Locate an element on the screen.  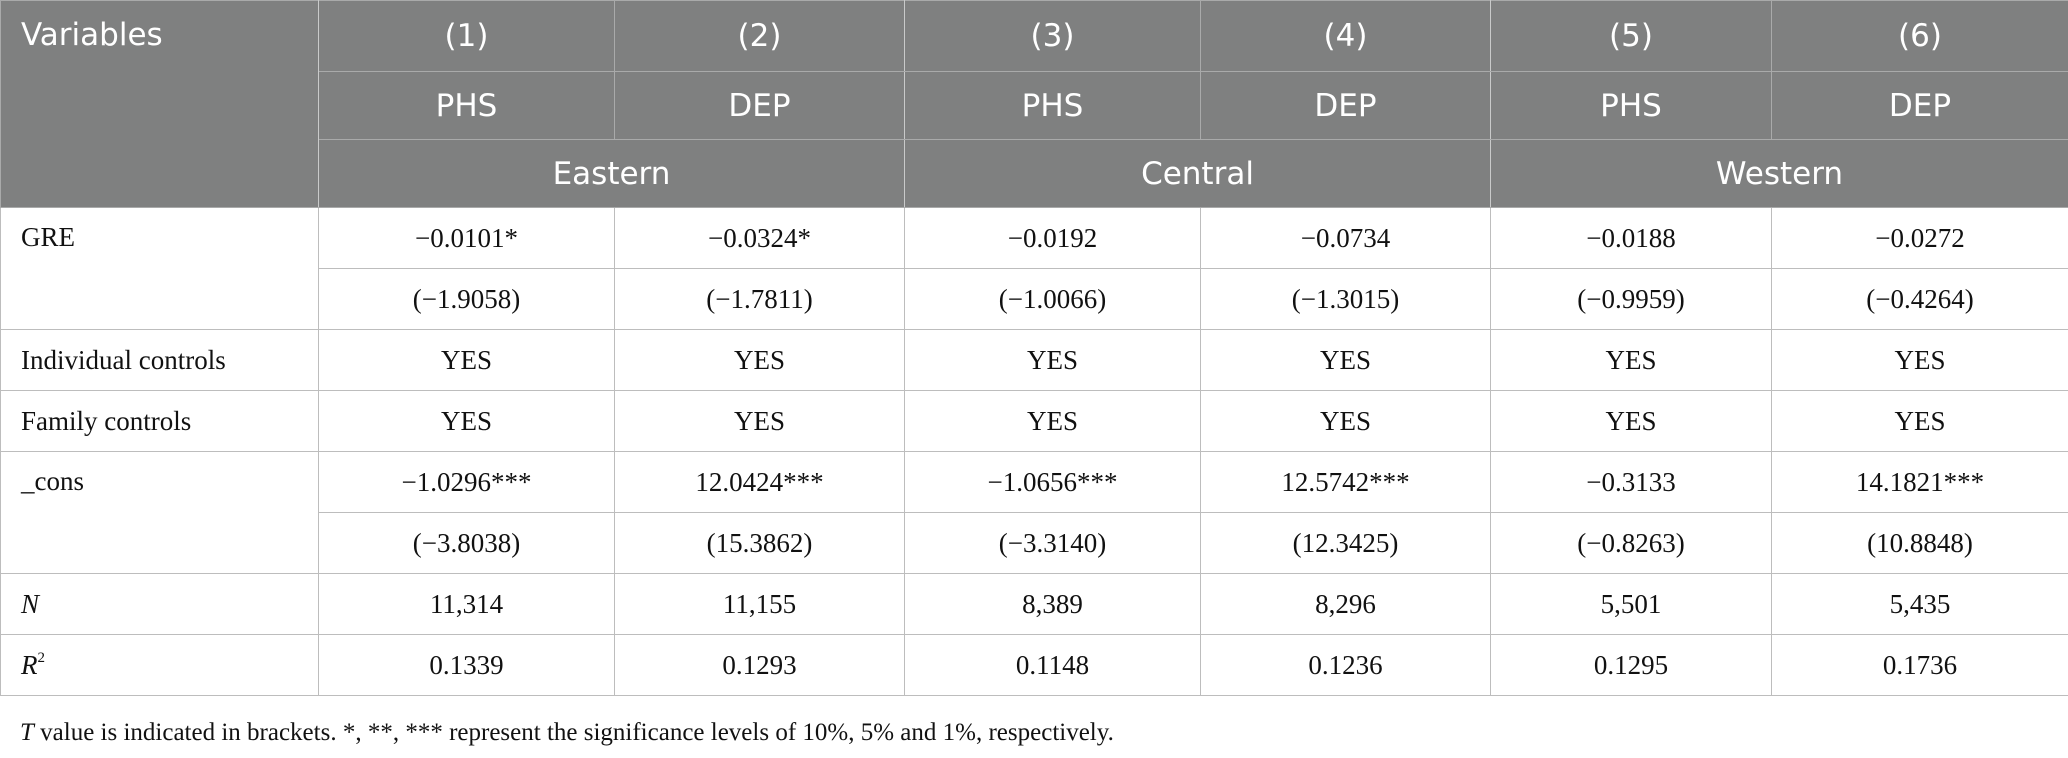
table-cell: −0.0324* is located at coordinates (759, 238).